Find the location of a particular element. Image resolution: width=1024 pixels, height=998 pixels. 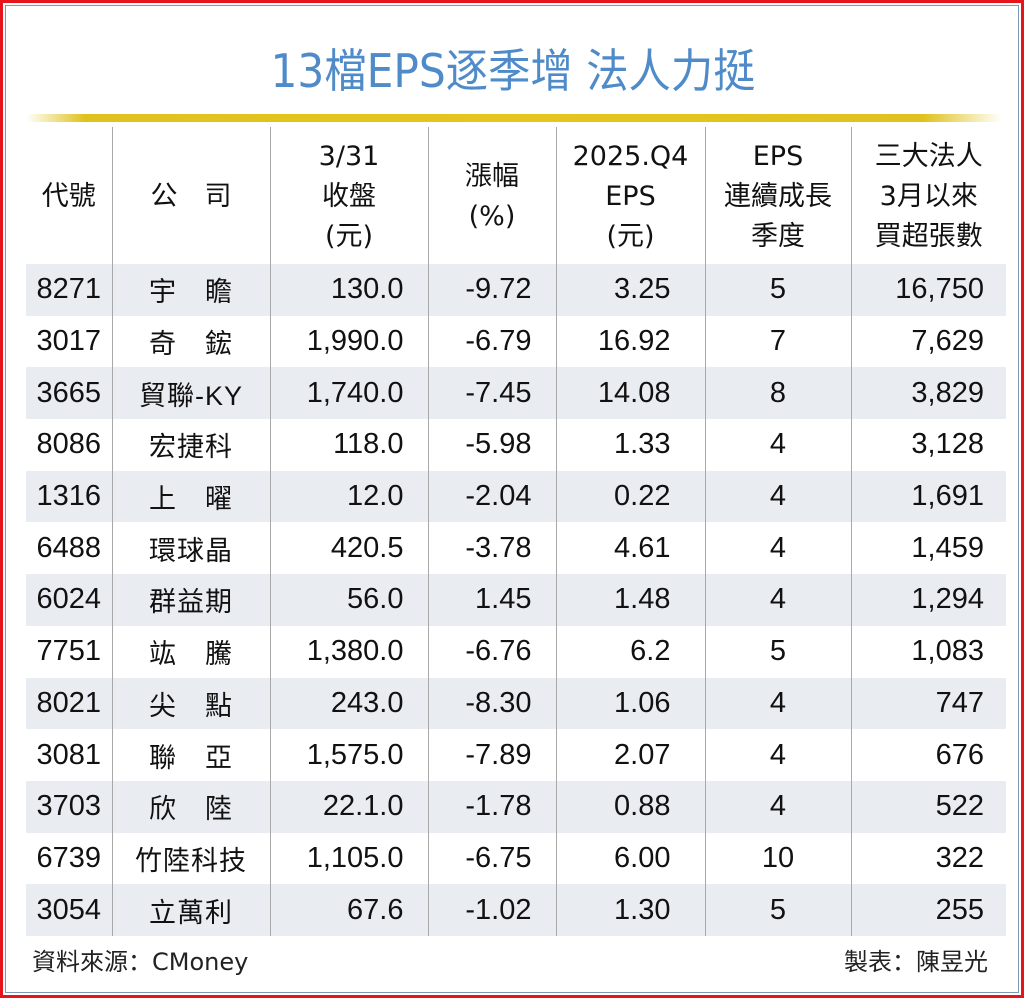

data-source-note: 資料來源：CMoney is located at coordinates (140, 962).